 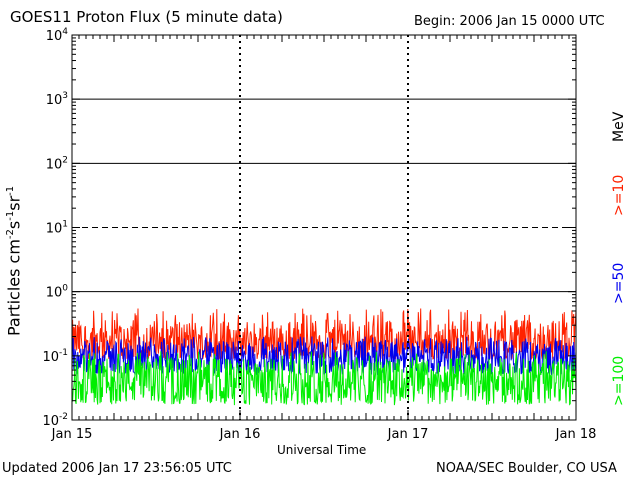 What do you see at coordinates (10, 190) in the screenshot?
I see `y-axis-title-exp3: -1` at bounding box center [10, 190].